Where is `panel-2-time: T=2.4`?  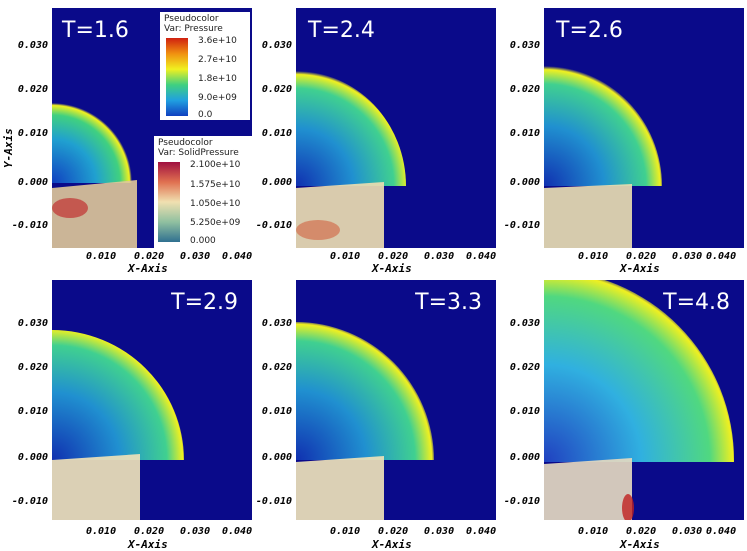
panel-2-time: T=2.4 is located at coordinates (341, 30).